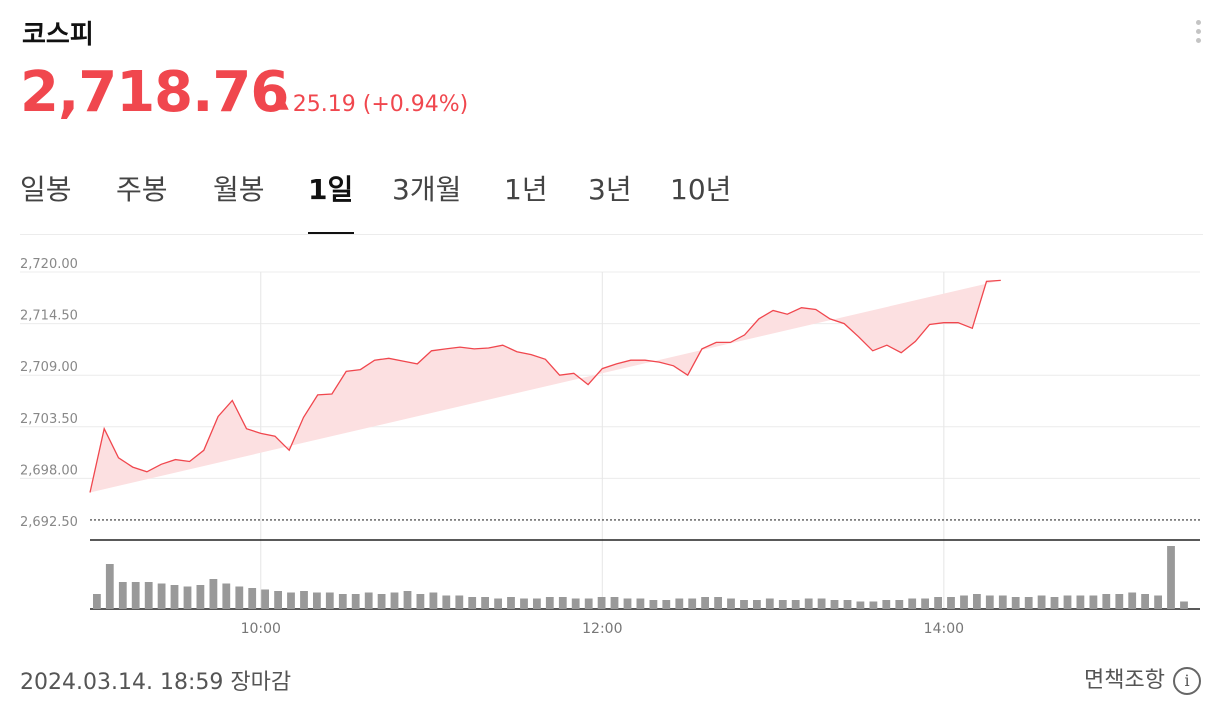  Describe the element at coordinates (1124, 680) in the screenshot. I see `disclaimer-label: 면책조항` at that location.